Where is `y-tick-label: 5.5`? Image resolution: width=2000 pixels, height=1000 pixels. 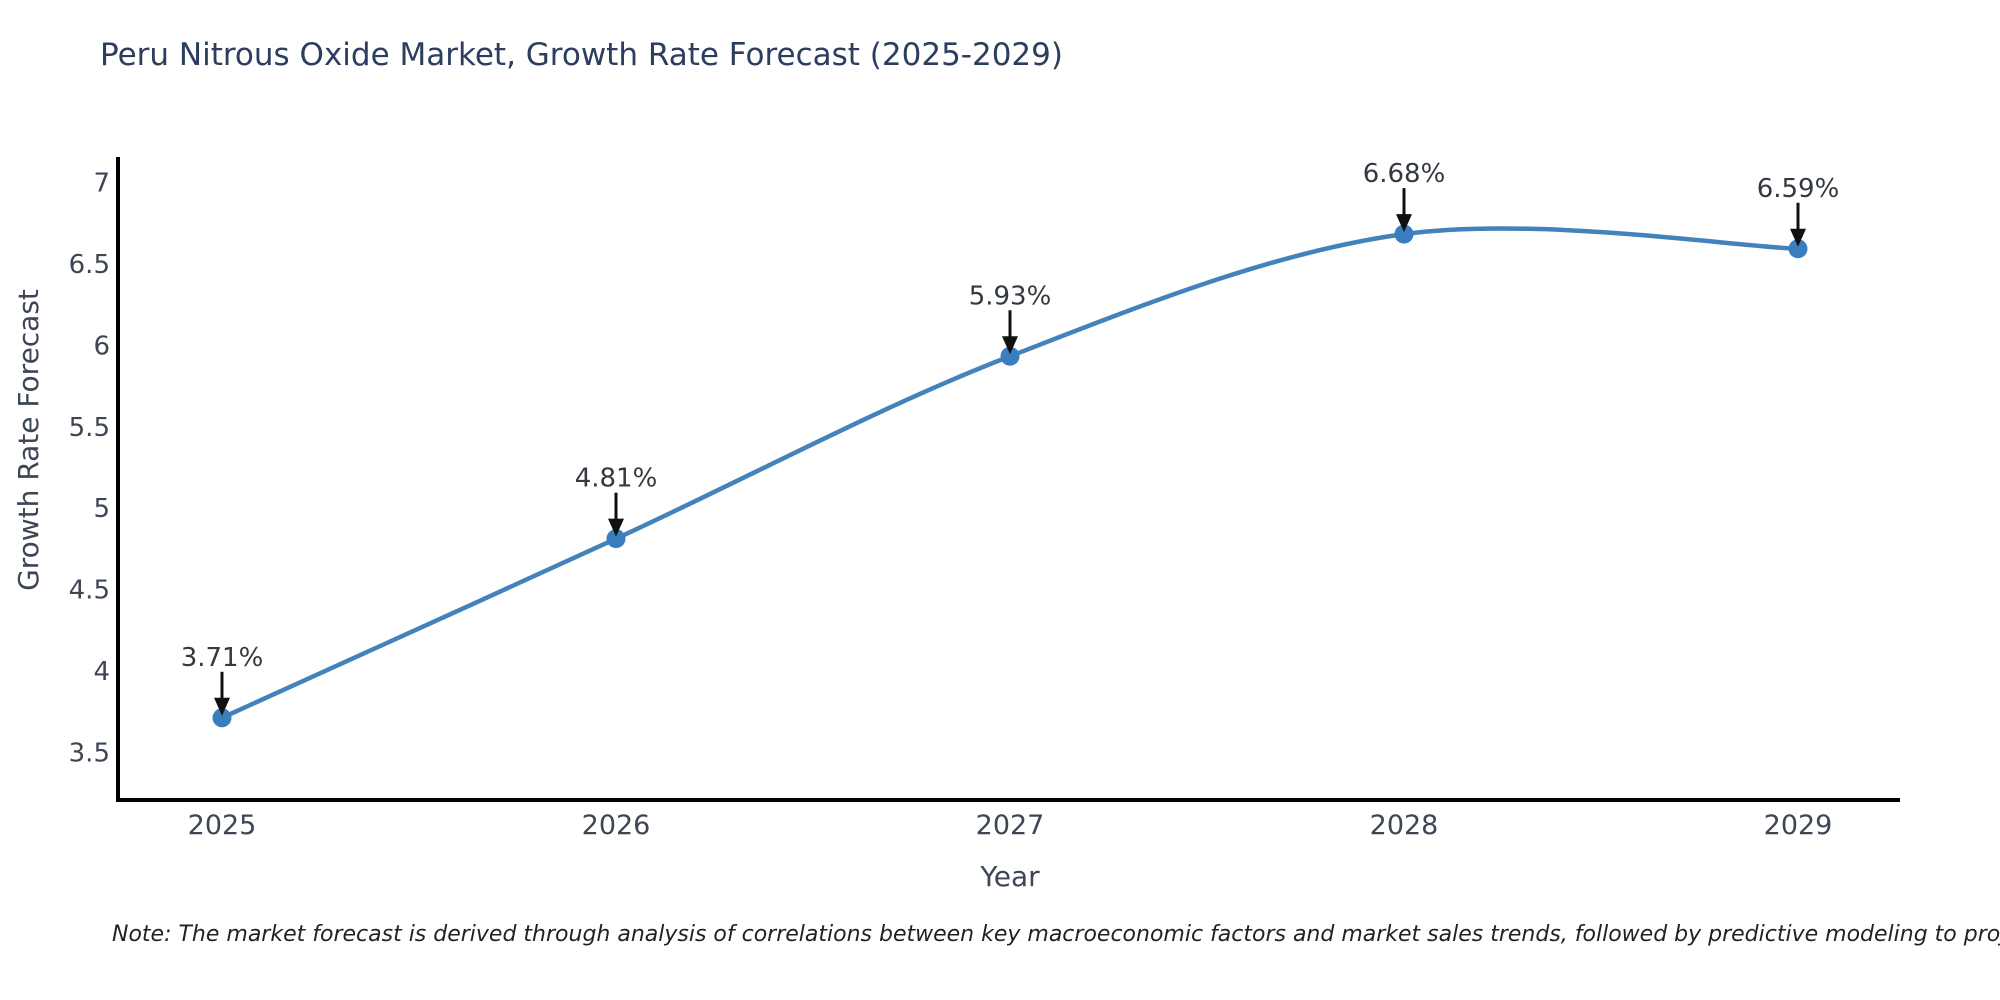
y-tick-label: 5.5 is located at coordinates (89, 428).